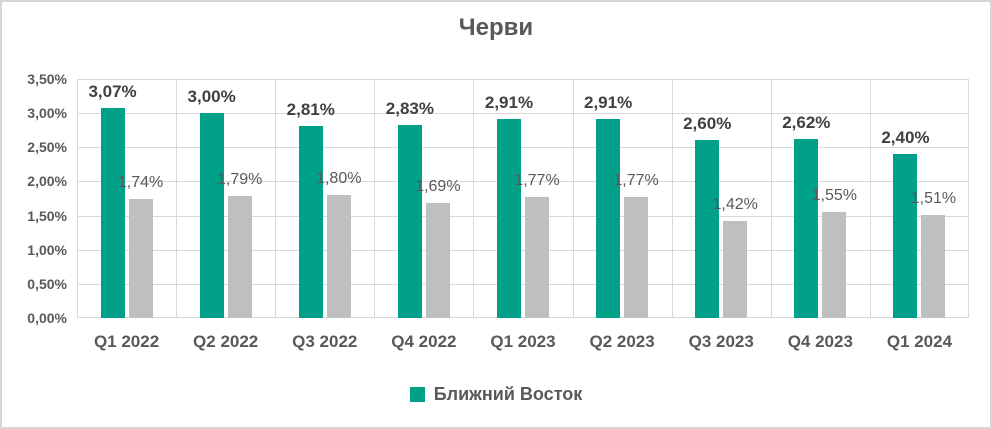  I want to click on chart-title: Черви, so click(496, 27).